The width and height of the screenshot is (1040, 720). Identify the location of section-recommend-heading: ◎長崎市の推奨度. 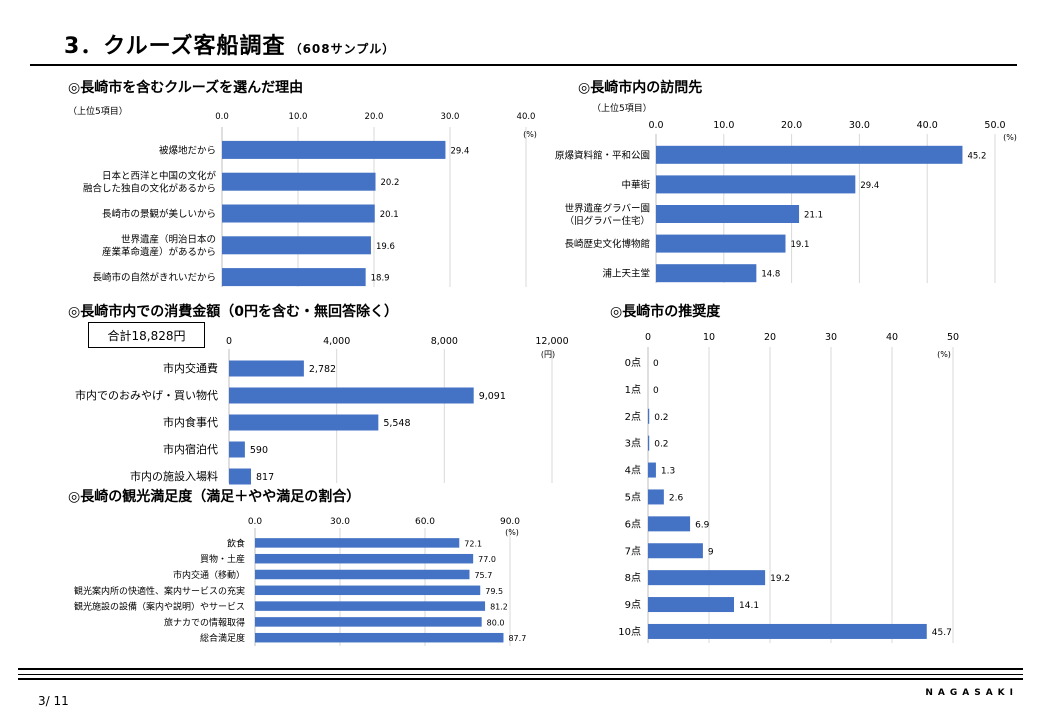
(665, 312).